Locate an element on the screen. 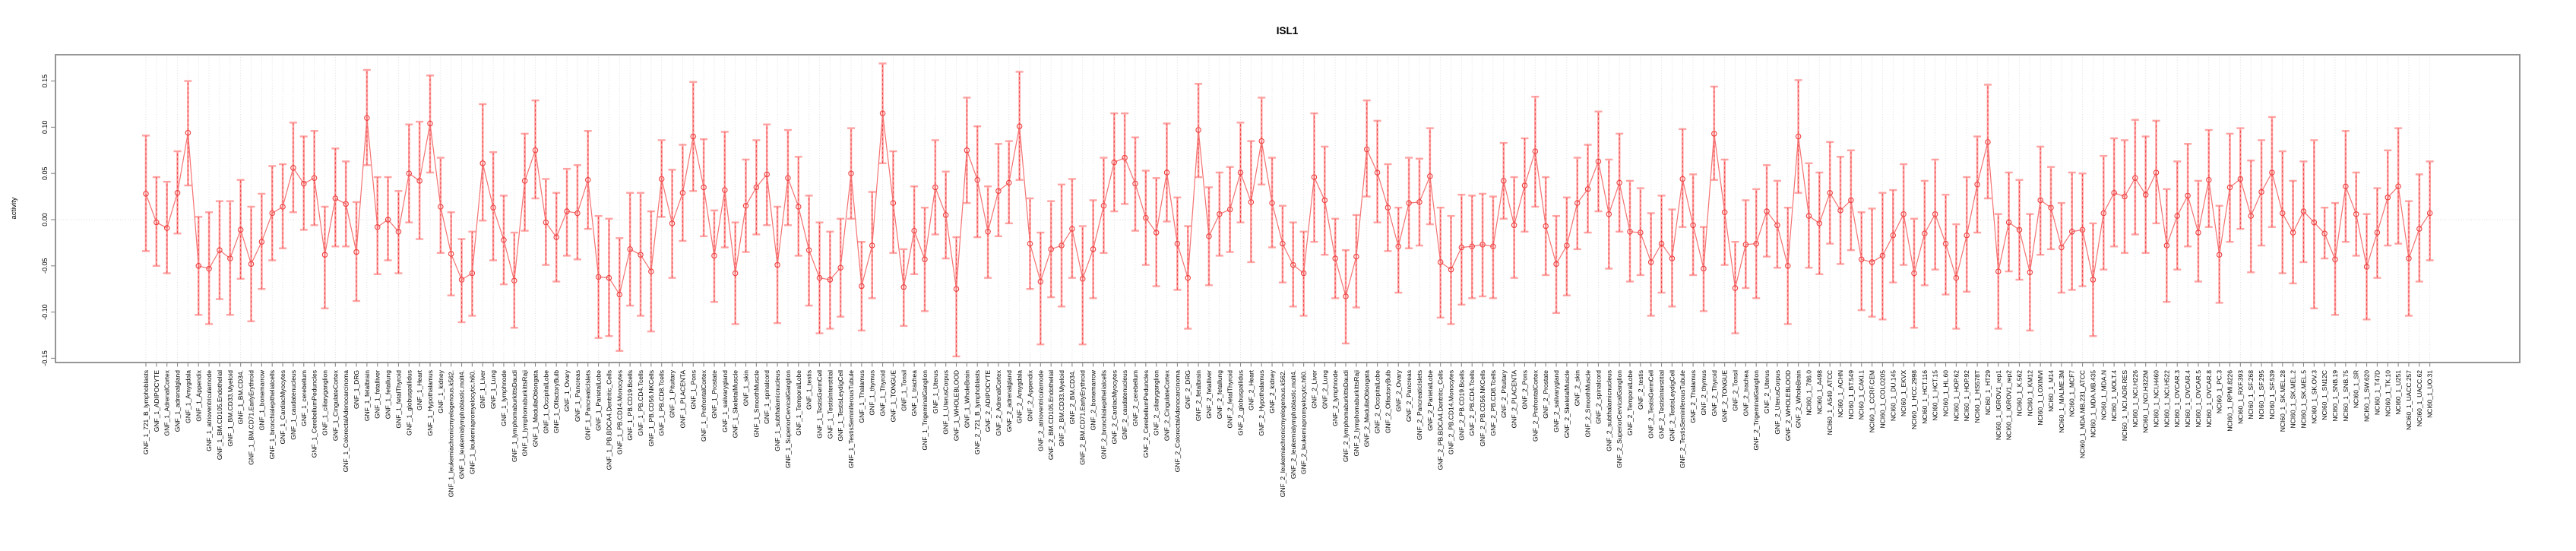  y-tick-label: 0.10 is located at coordinates (45, 128).